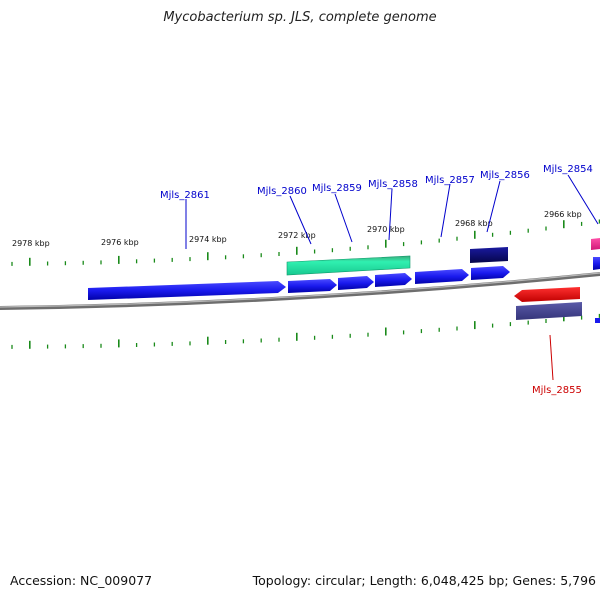 This screenshot has width=600, height=600. I want to click on kbp-label-2976: 2976 kbp, so click(120, 242).